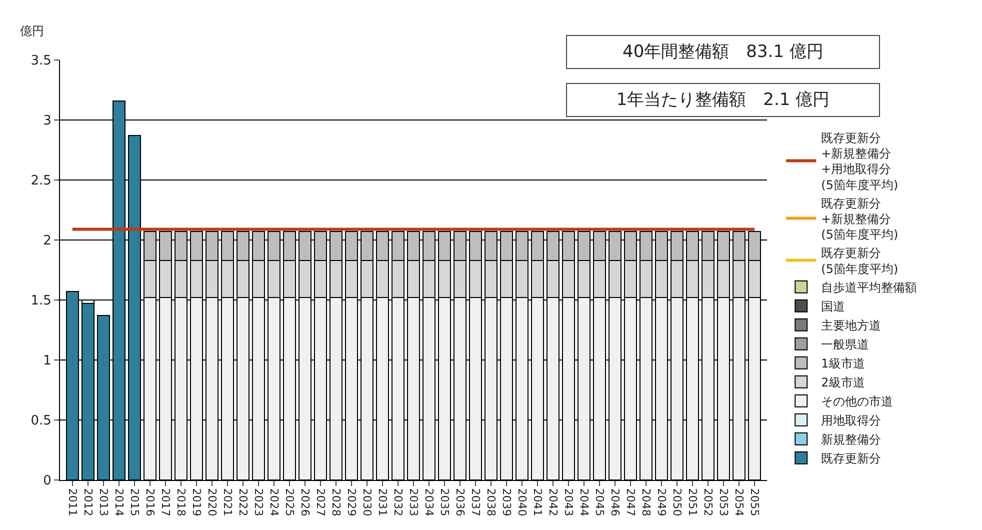 This screenshot has width=982, height=530. Describe the element at coordinates (615, 502) in the screenshot. I see `x-tick-label: 2046` at that location.